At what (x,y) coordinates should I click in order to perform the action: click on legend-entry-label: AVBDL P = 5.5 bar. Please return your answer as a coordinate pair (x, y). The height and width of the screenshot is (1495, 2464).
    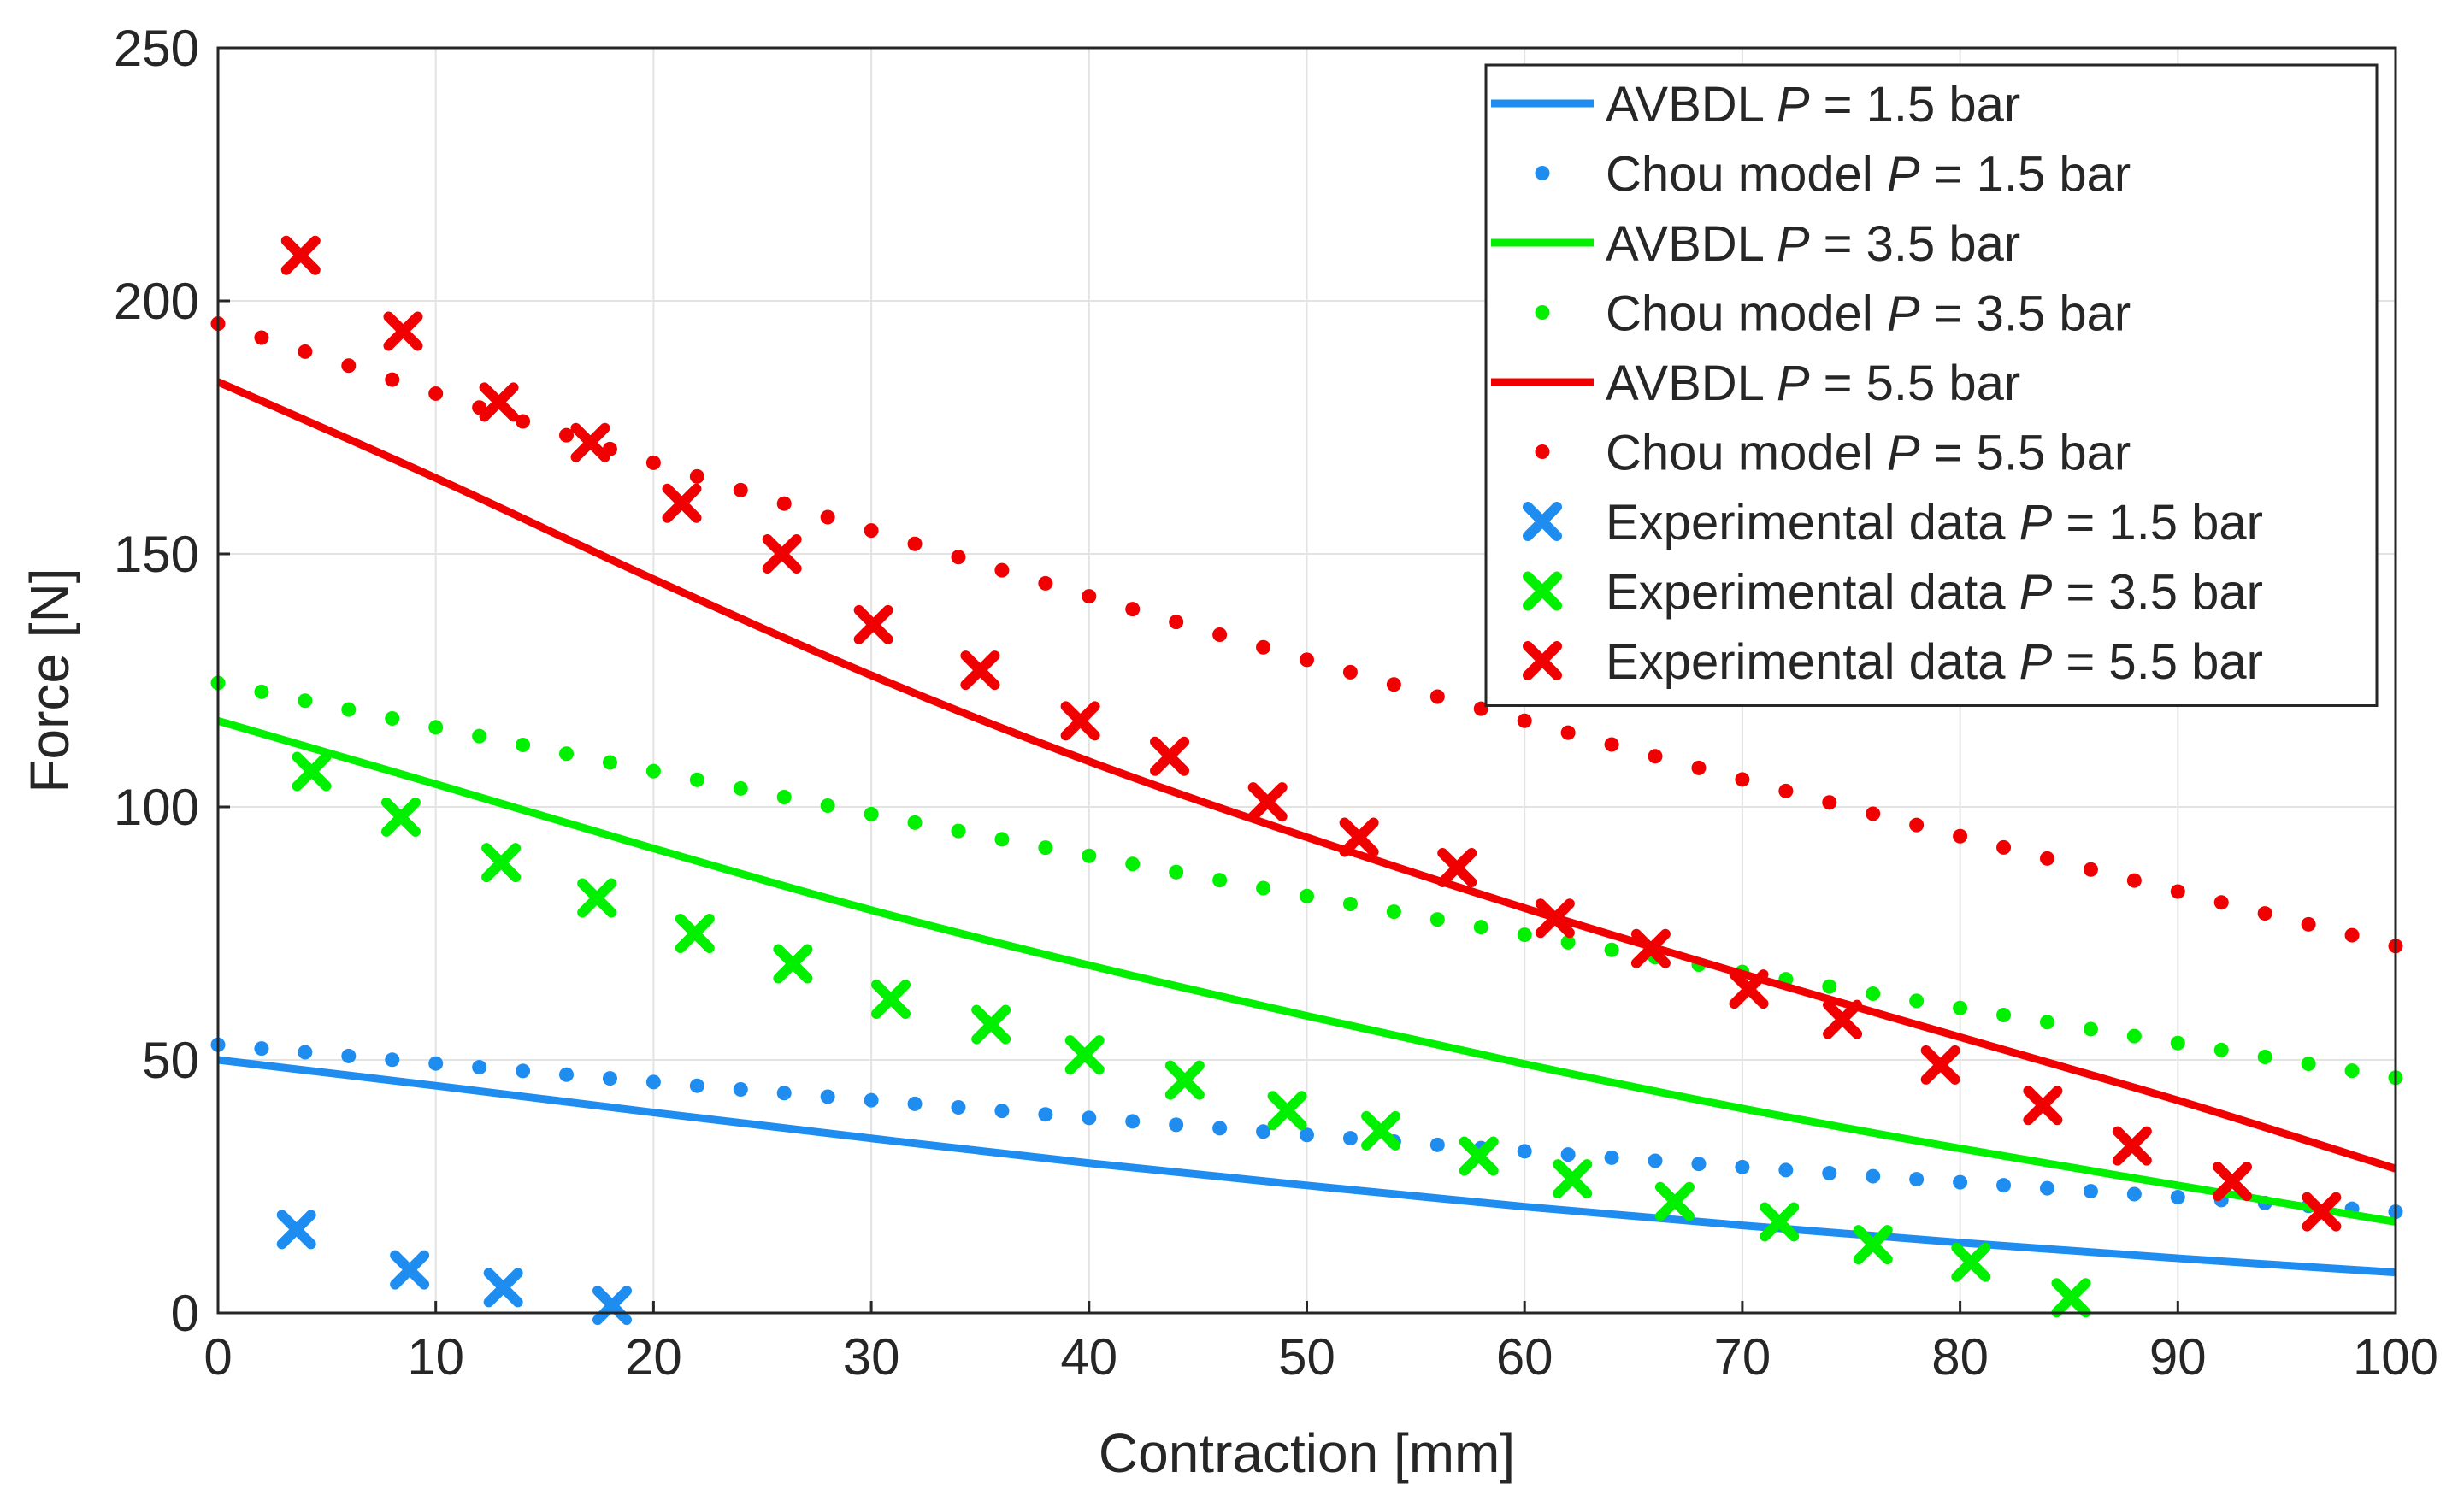
    Looking at the image, I should click on (1813, 383).